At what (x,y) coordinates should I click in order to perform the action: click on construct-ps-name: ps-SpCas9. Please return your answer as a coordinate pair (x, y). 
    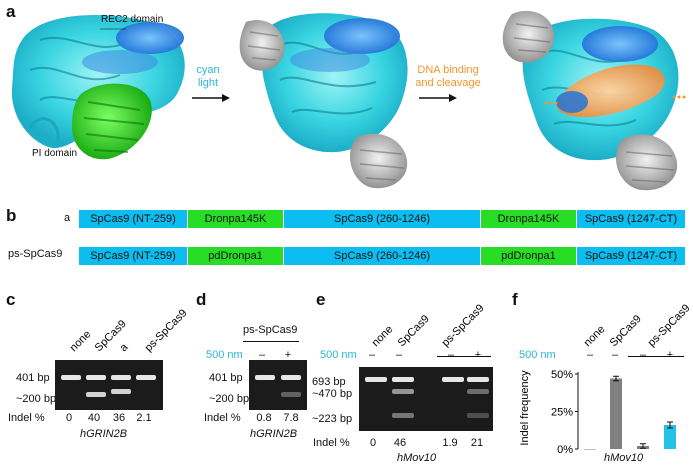
    Looking at the image, I should click on (35, 254).